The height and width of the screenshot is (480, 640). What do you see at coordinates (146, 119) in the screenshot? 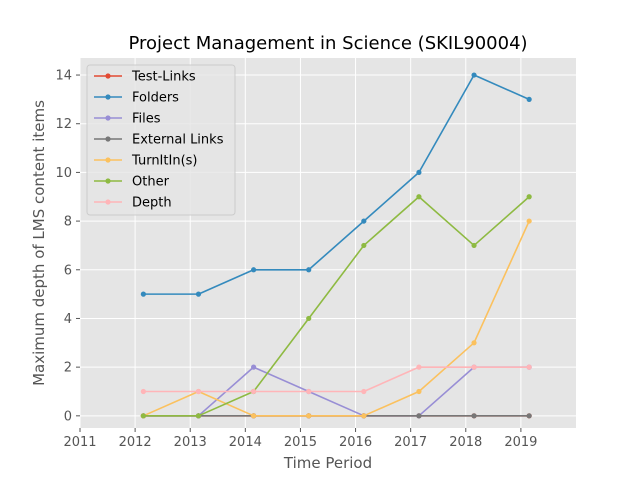
I see `legend-label: Files` at bounding box center [146, 119].